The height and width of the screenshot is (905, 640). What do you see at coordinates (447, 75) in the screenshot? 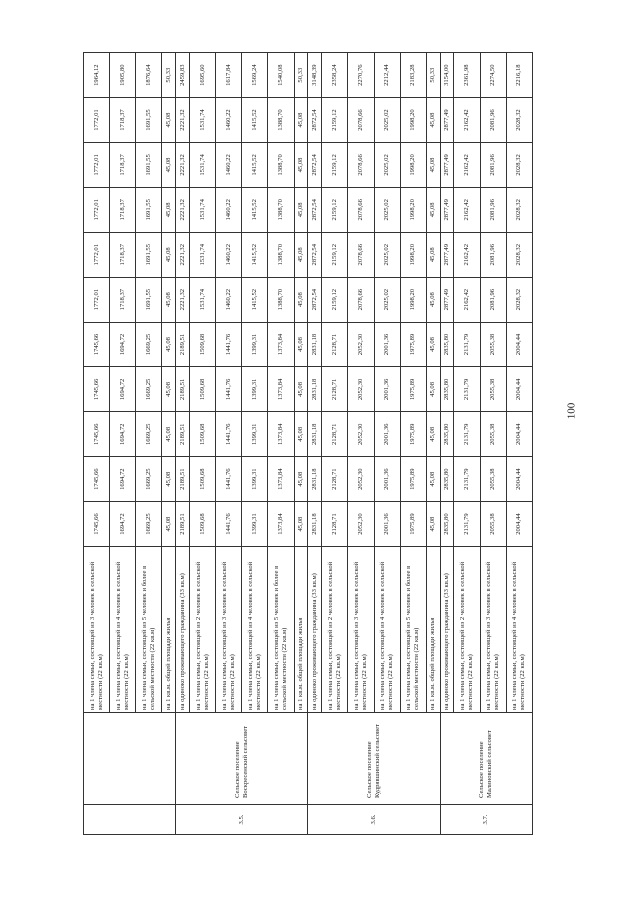
I see `value-cell: 3154,00` at bounding box center [447, 75].